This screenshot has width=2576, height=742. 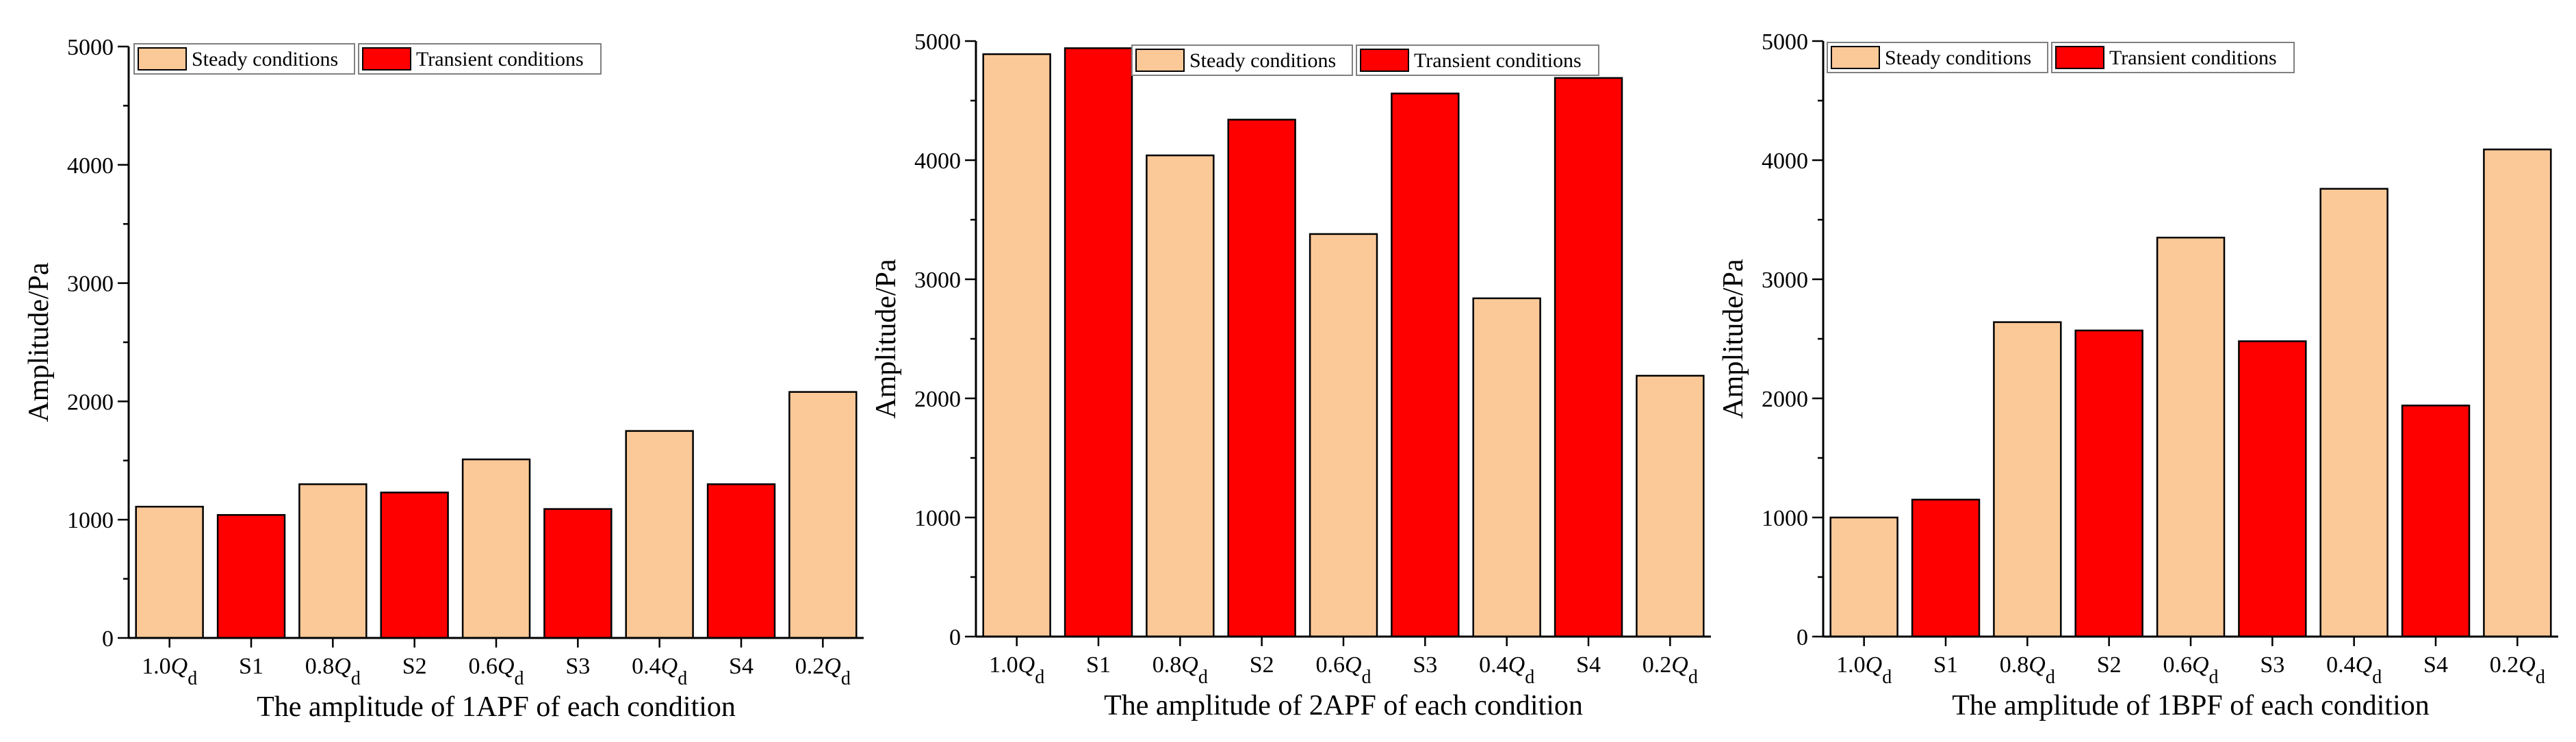 What do you see at coordinates (496, 707) in the screenshot?
I see `x-axis-title: The amplitude of 1APF of each condition` at bounding box center [496, 707].